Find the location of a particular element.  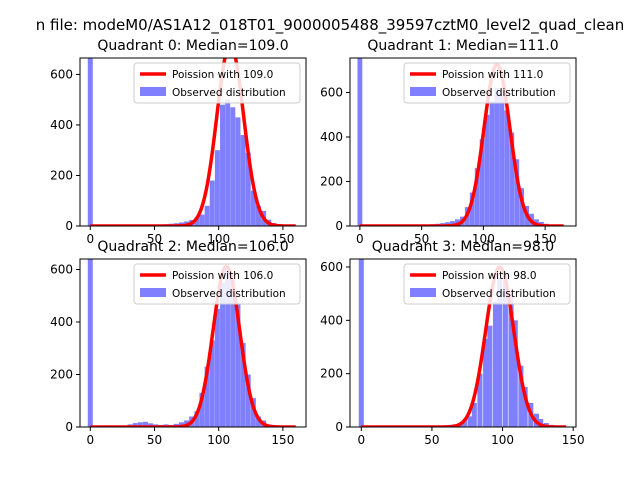

quadrant-0-ytick-label: 400 is located at coordinates (61, 125).